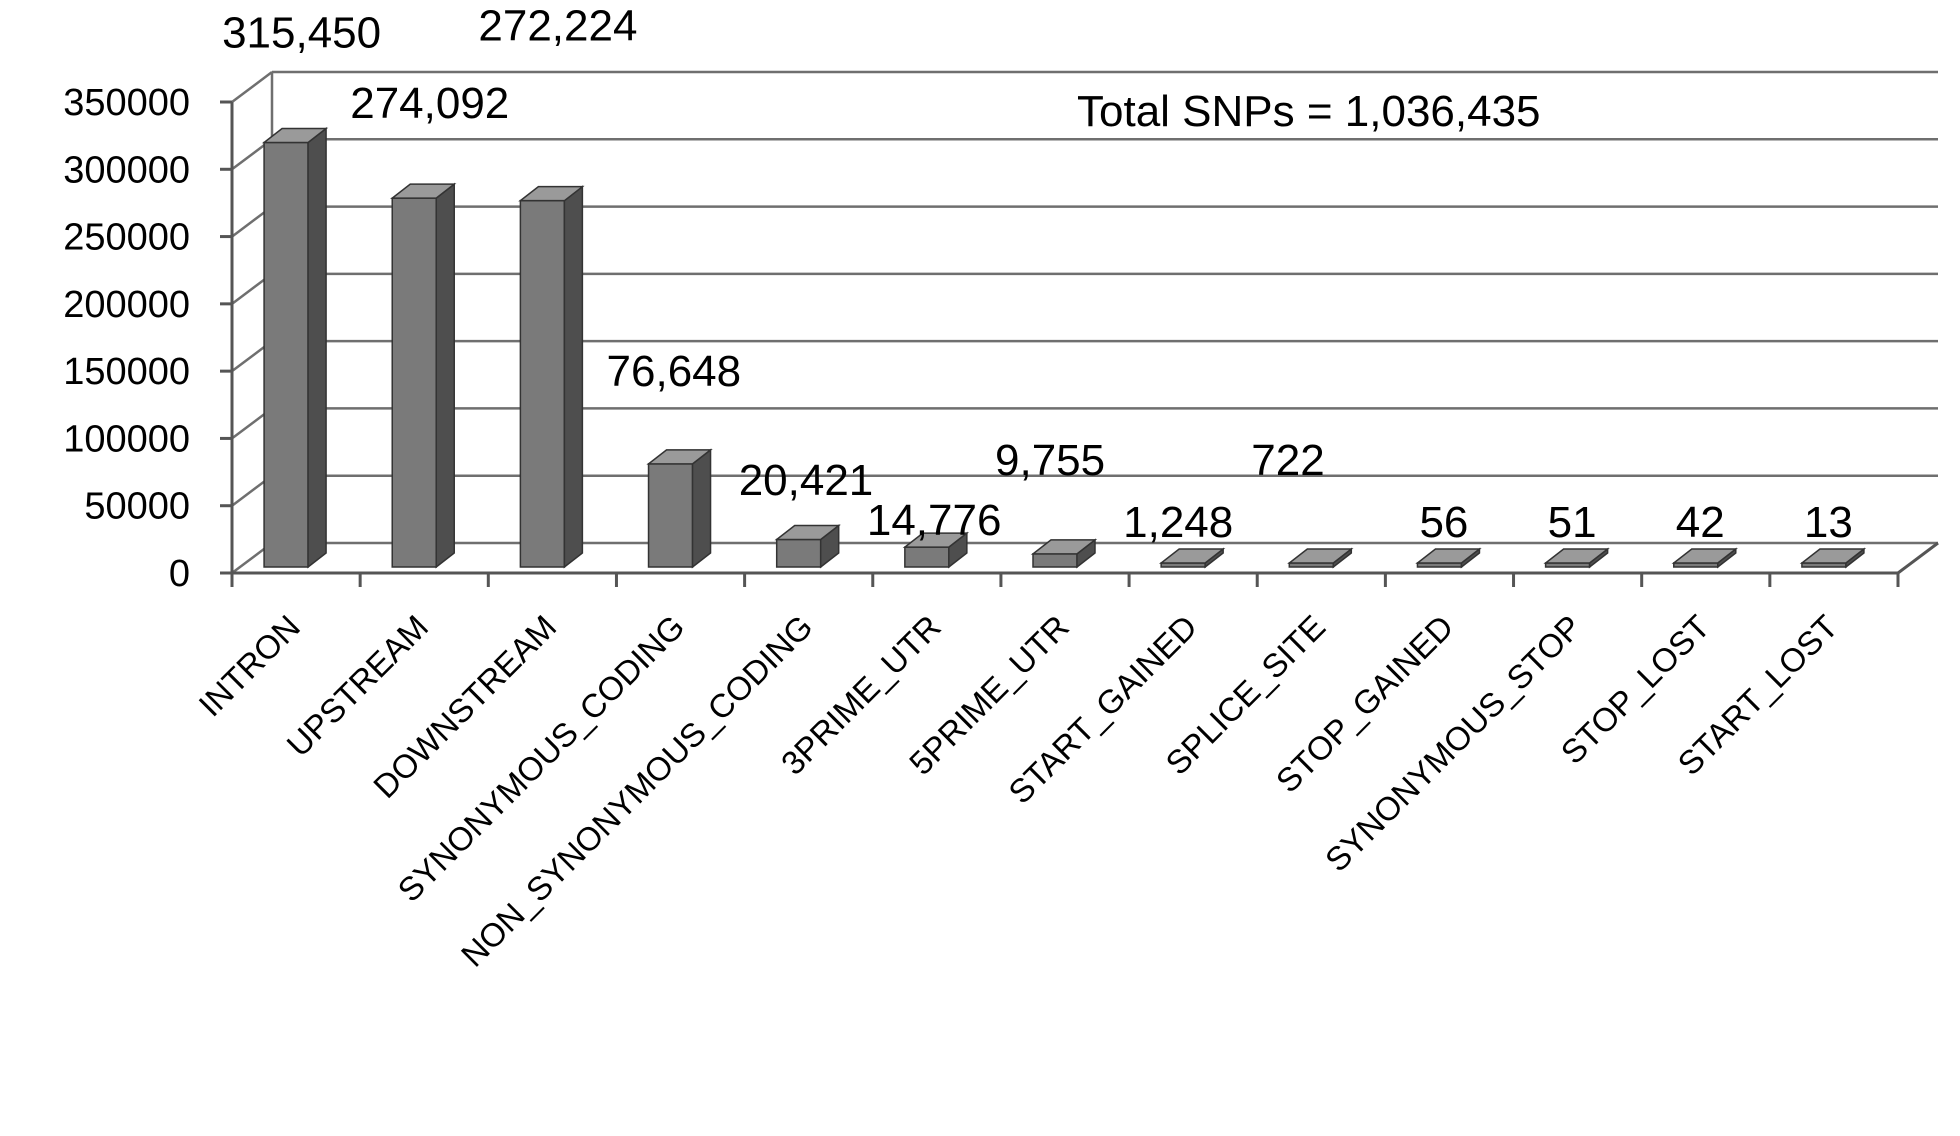 The height and width of the screenshot is (1136, 1960). Describe the element at coordinates (934, 520) in the screenshot. I see `data-label: 14,776` at that location.